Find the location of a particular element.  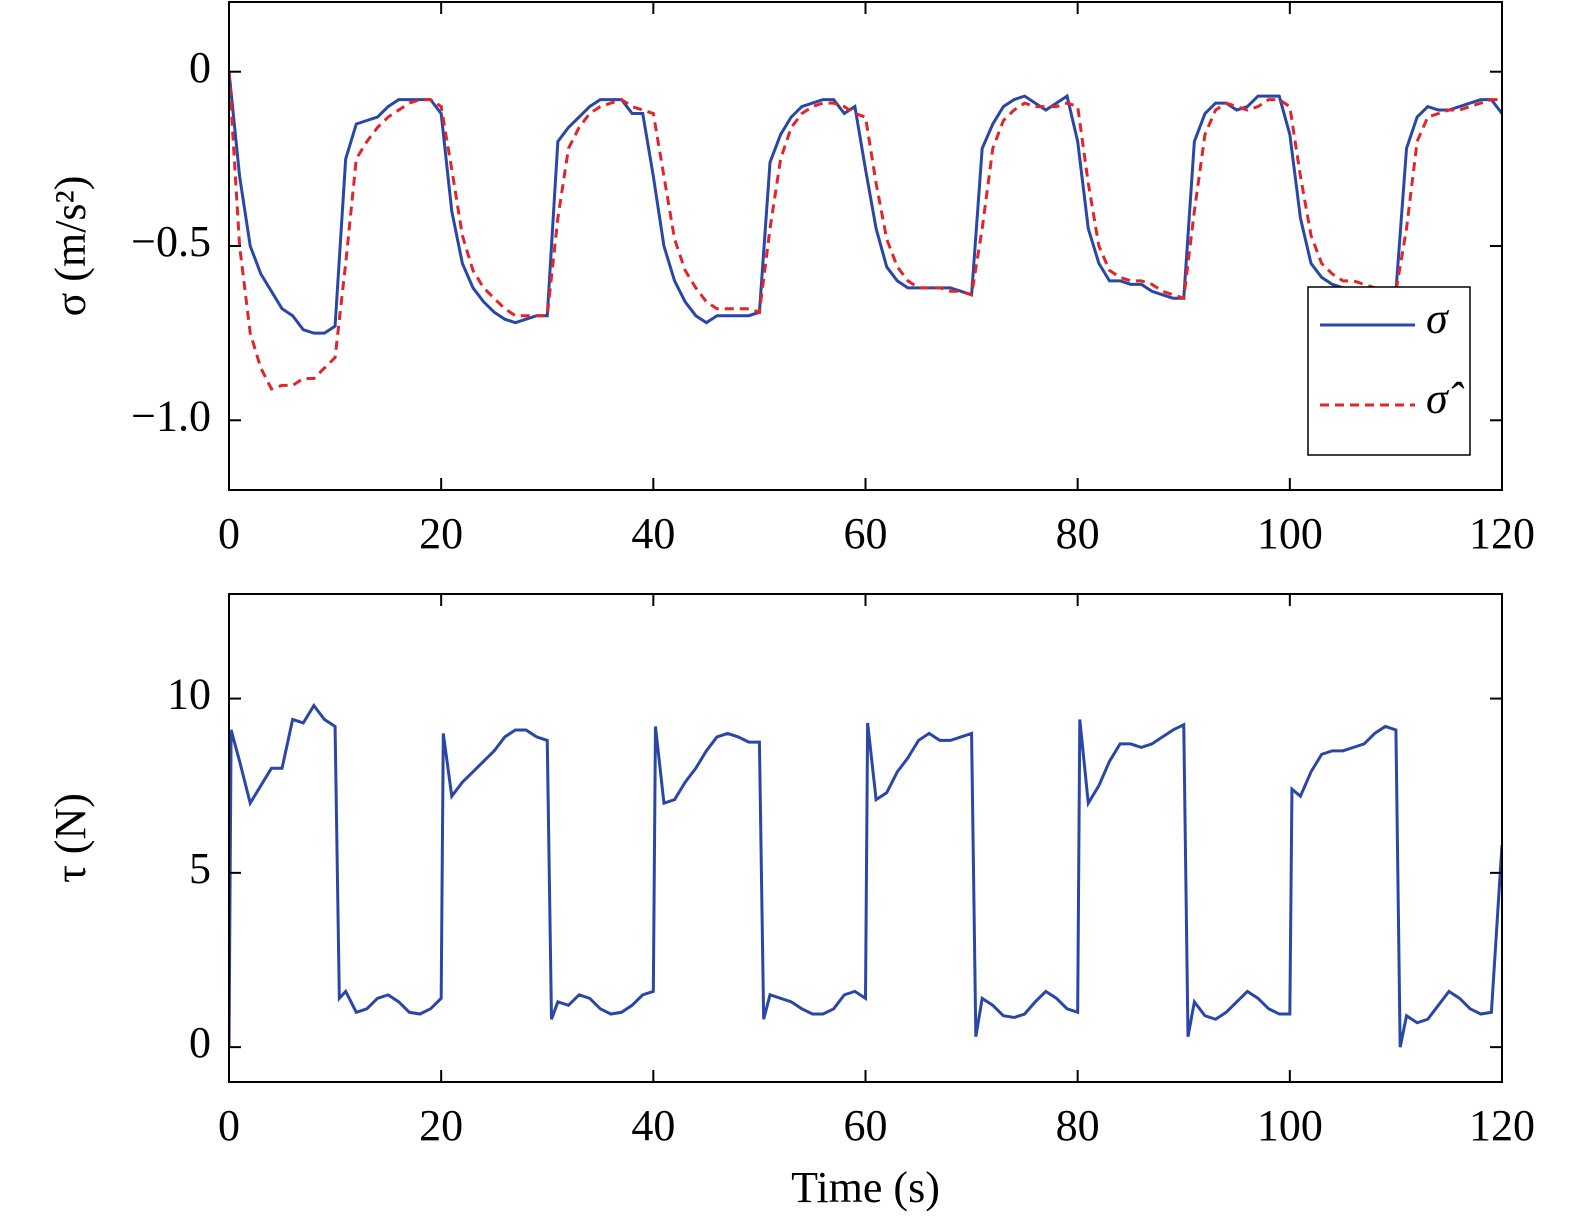

y-axis-label: σ (m/s²) is located at coordinates (70, 246).